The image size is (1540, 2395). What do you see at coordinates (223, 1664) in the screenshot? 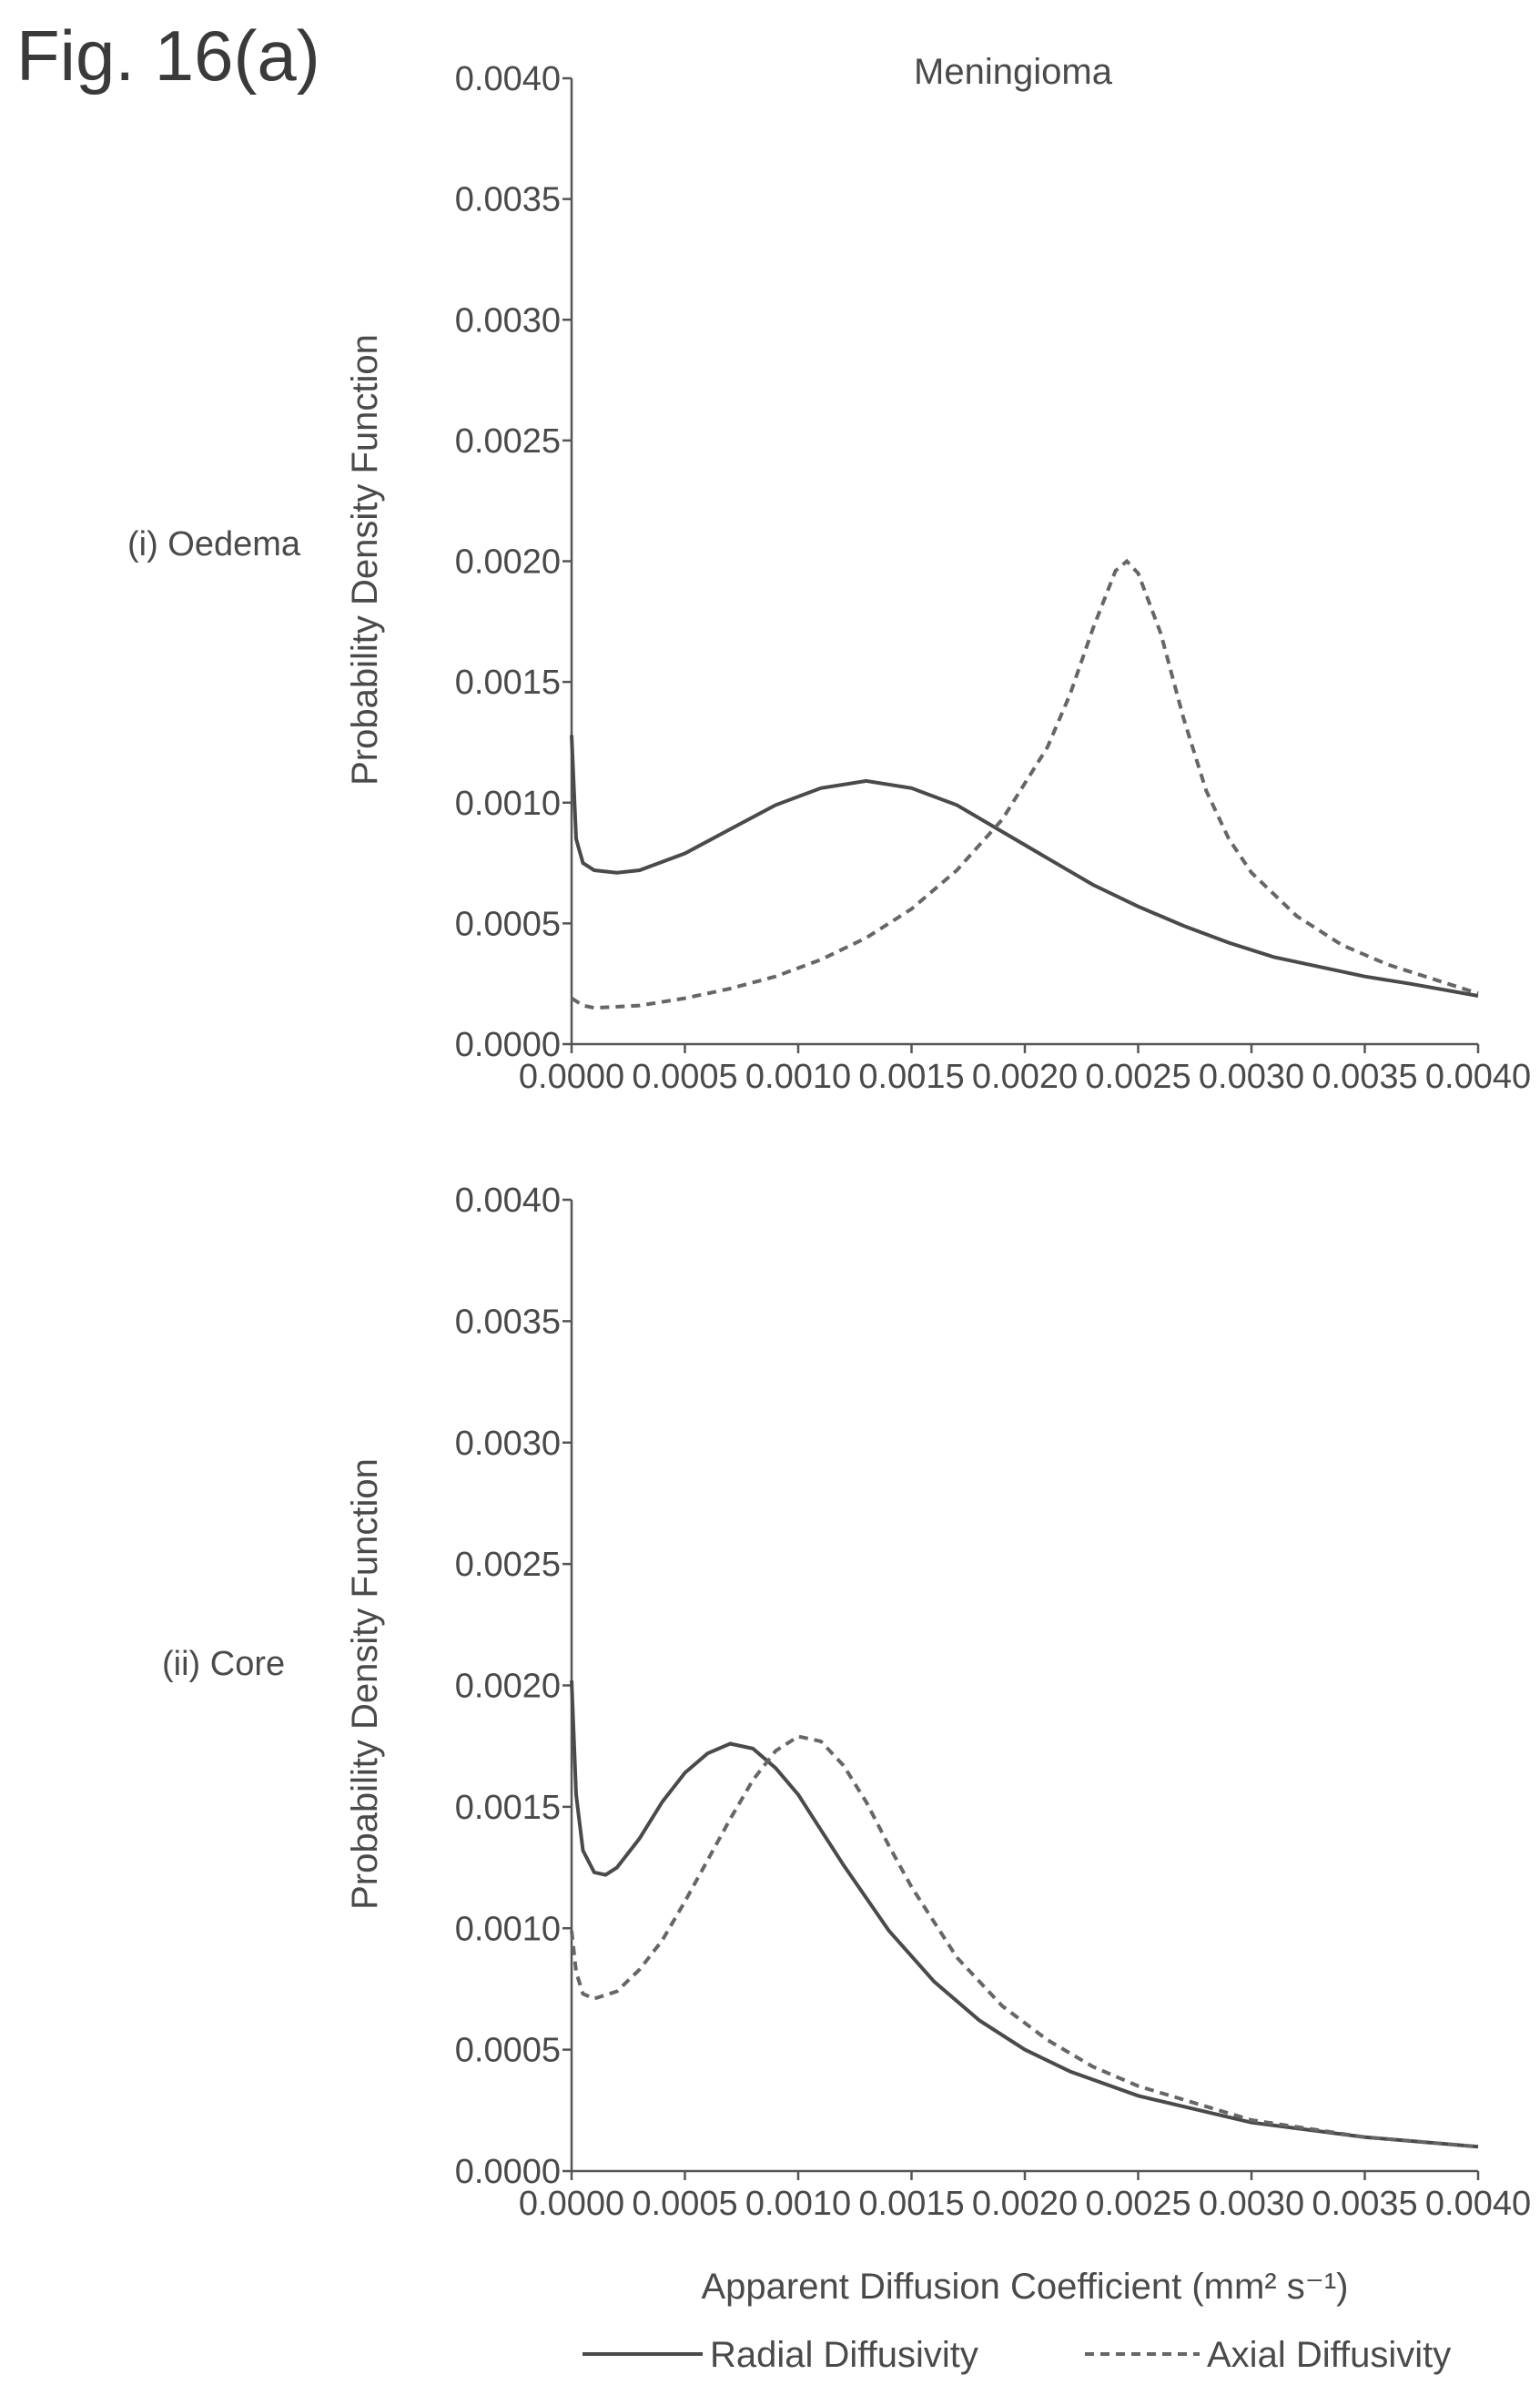
I see `panel-label: (ii) Core` at bounding box center [223, 1664].